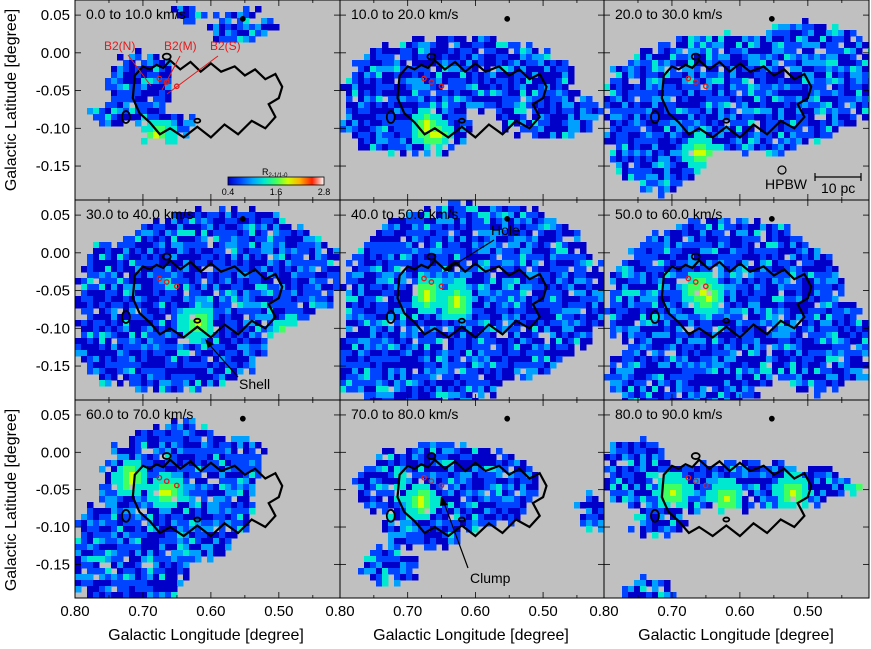 This screenshot has height=649, width=871. What do you see at coordinates (668, 214) in the screenshot?
I see `panel-velocity-label: 50.0 to 60.0 km/s` at bounding box center [668, 214].